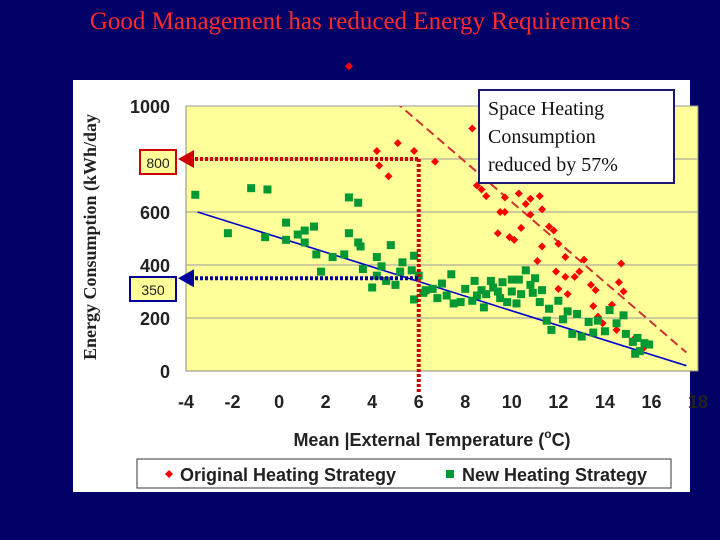 The width and height of the screenshot is (720, 540). What do you see at coordinates (90, 237) in the screenshot?
I see `y-axis-label: Energy Consumption (kWh/day` at bounding box center [90, 237].